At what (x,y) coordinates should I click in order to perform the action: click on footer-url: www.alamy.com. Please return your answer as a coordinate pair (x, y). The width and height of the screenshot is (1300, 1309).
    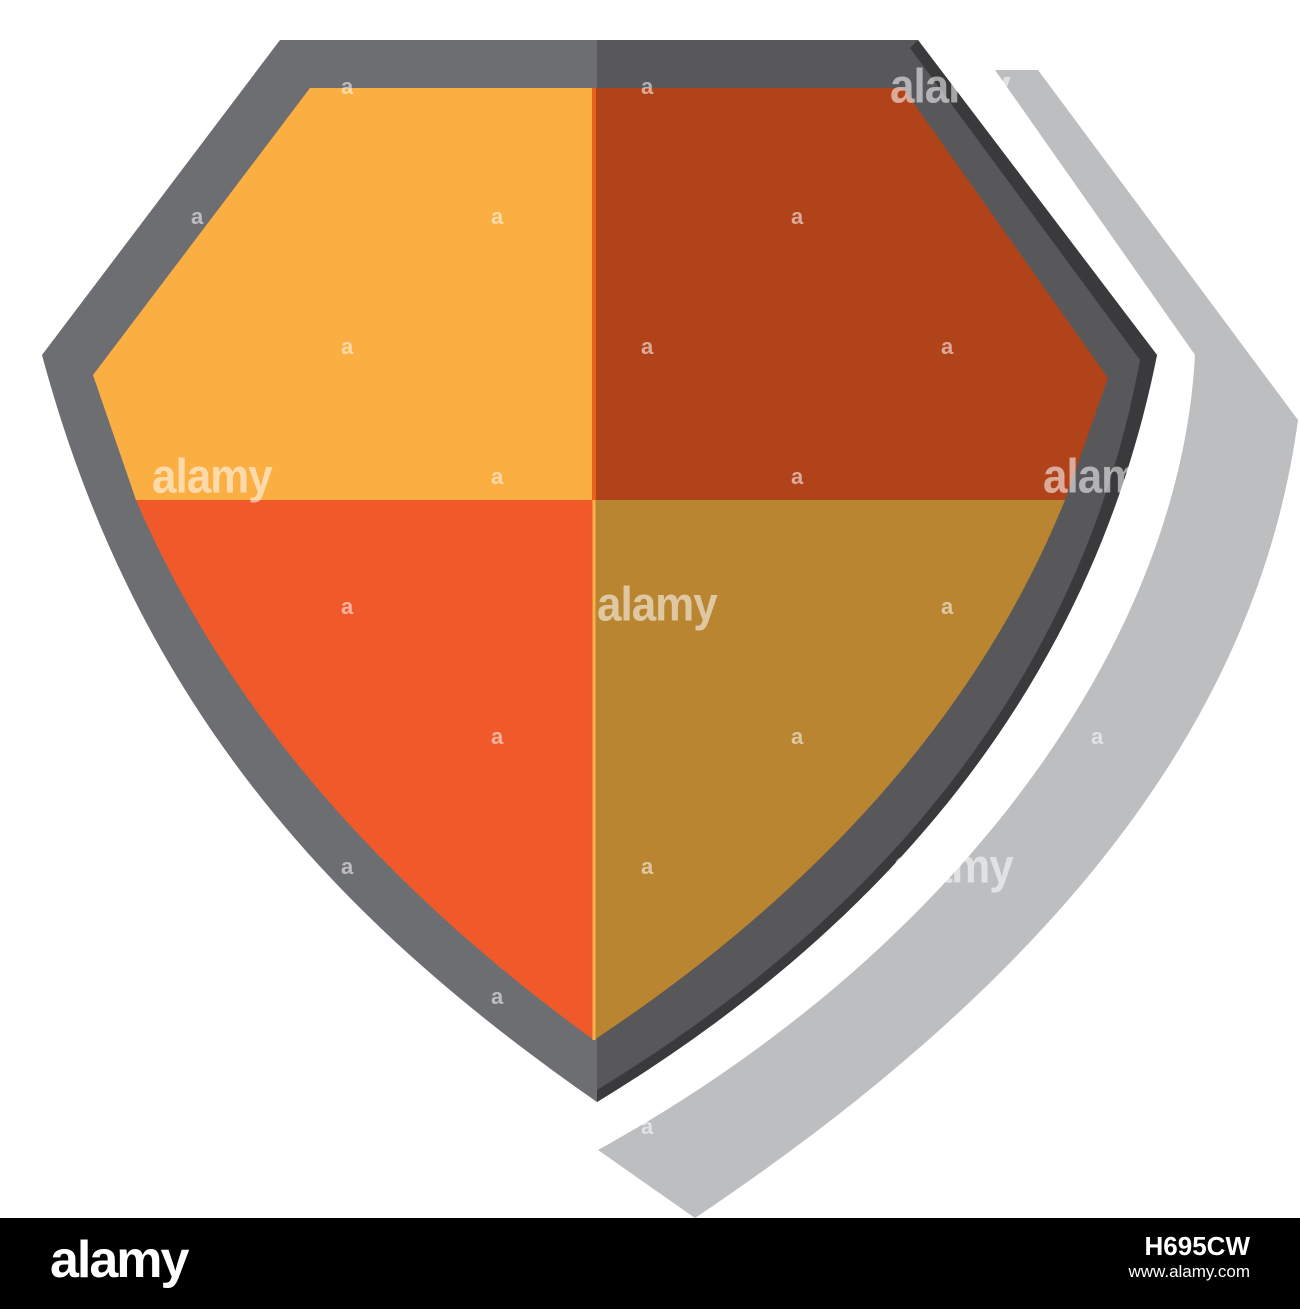
    Looking at the image, I should click on (1189, 1271).